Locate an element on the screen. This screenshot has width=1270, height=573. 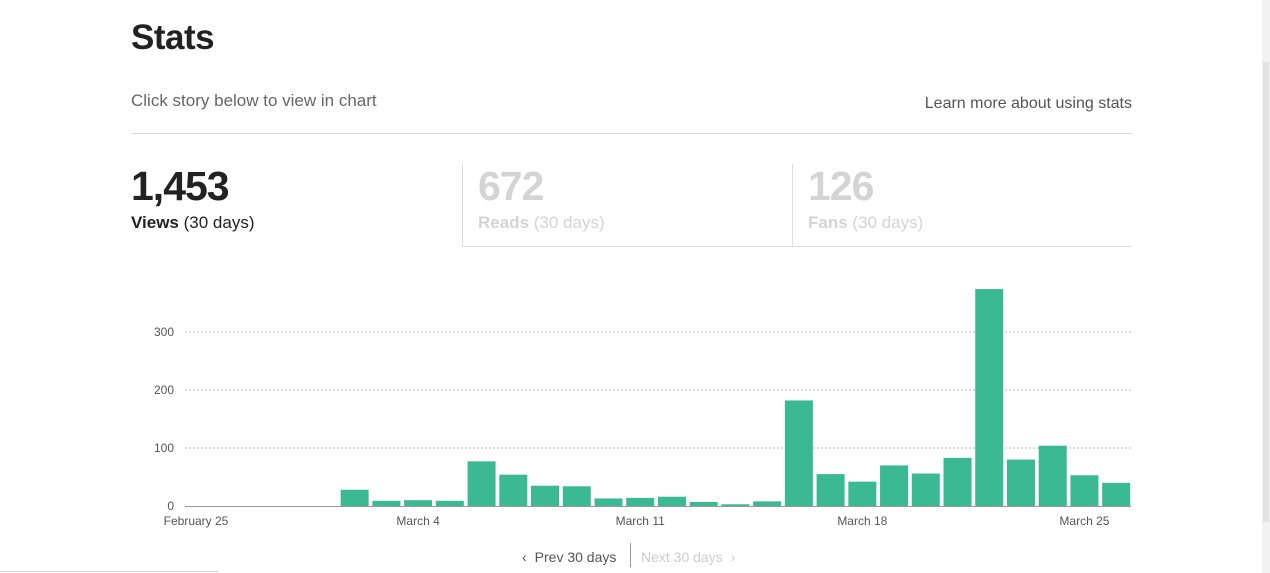
x-tick-label: February 25 is located at coordinates (196, 521).